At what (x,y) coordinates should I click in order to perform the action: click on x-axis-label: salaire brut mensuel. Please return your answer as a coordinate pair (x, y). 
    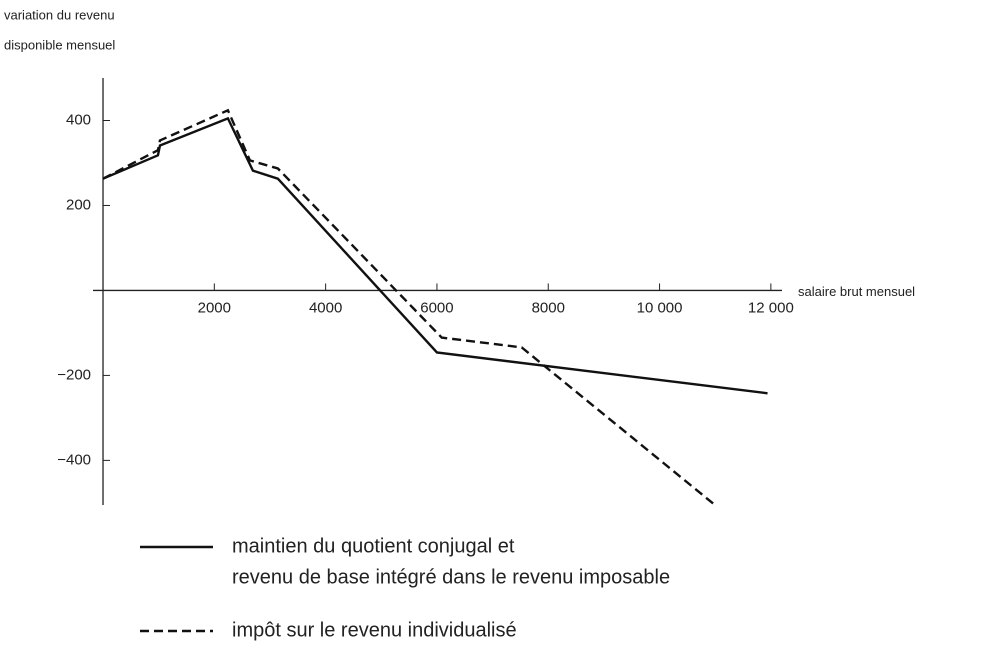
    Looking at the image, I should click on (856, 291).